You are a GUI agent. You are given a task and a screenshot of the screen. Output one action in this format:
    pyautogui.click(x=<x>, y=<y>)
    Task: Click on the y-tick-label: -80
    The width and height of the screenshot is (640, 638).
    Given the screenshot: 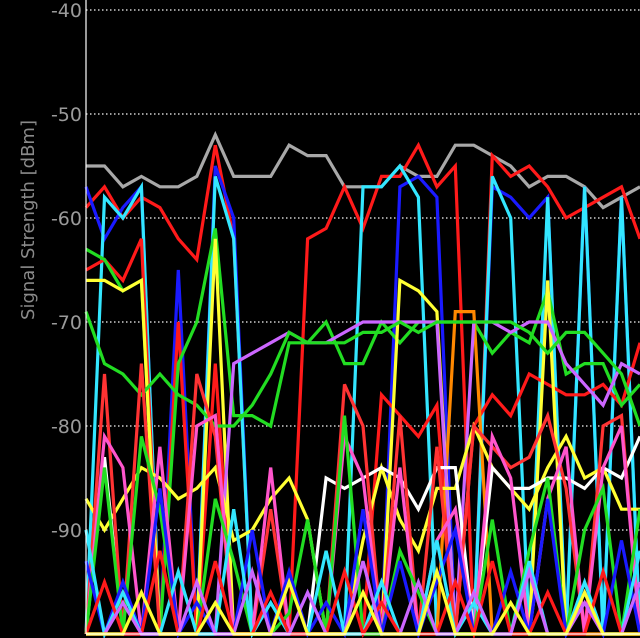 What is the action you would take?
    pyautogui.click(x=66, y=427)
    